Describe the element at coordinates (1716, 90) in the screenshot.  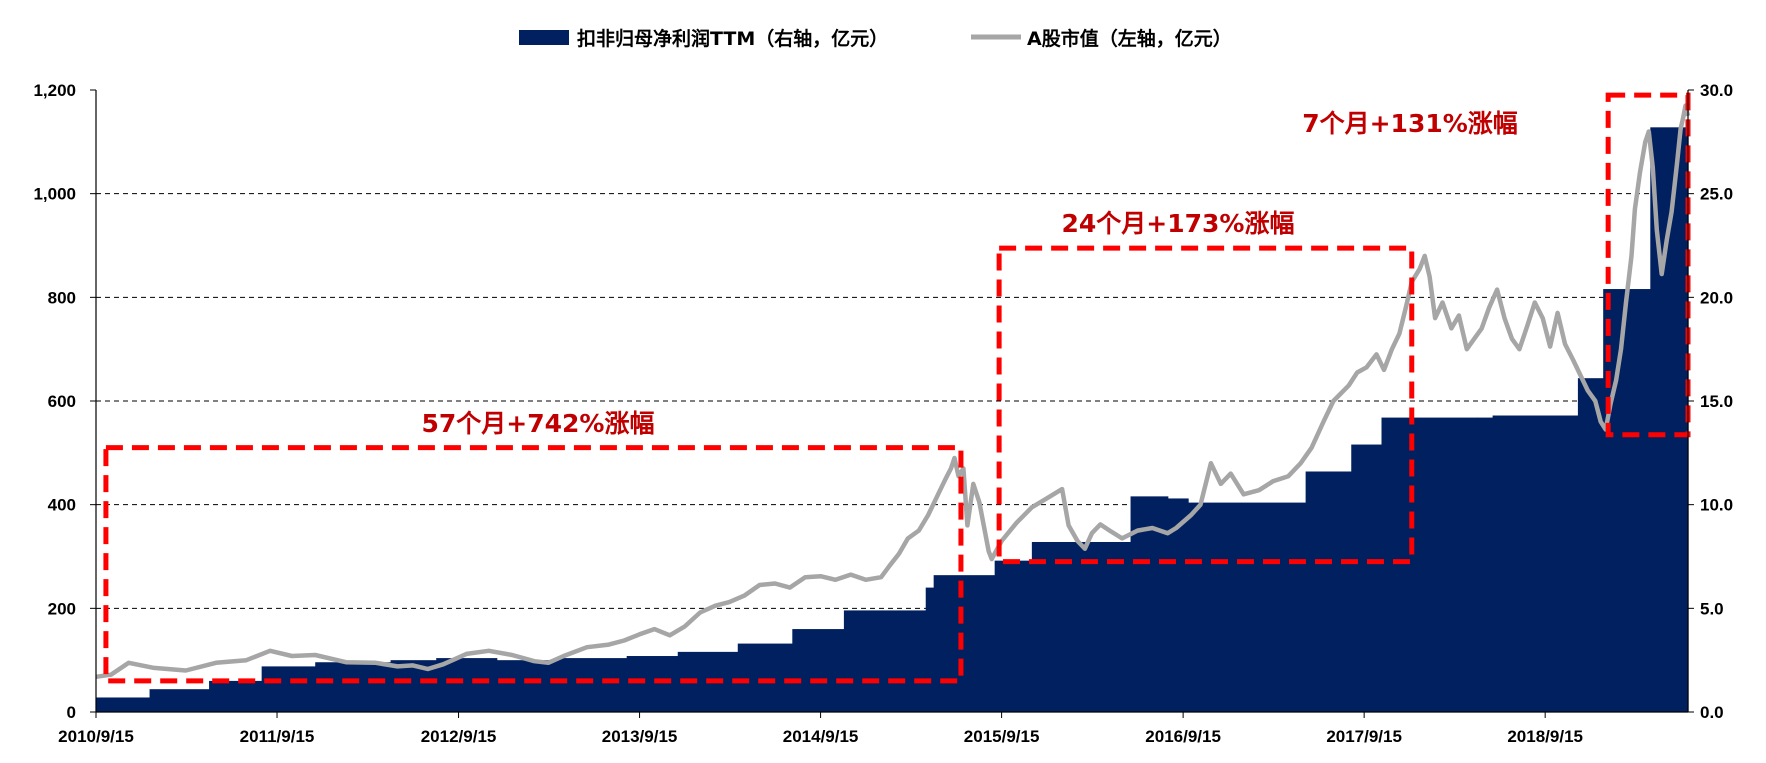
I see `y-right-tick-label: 30.0` at that location.